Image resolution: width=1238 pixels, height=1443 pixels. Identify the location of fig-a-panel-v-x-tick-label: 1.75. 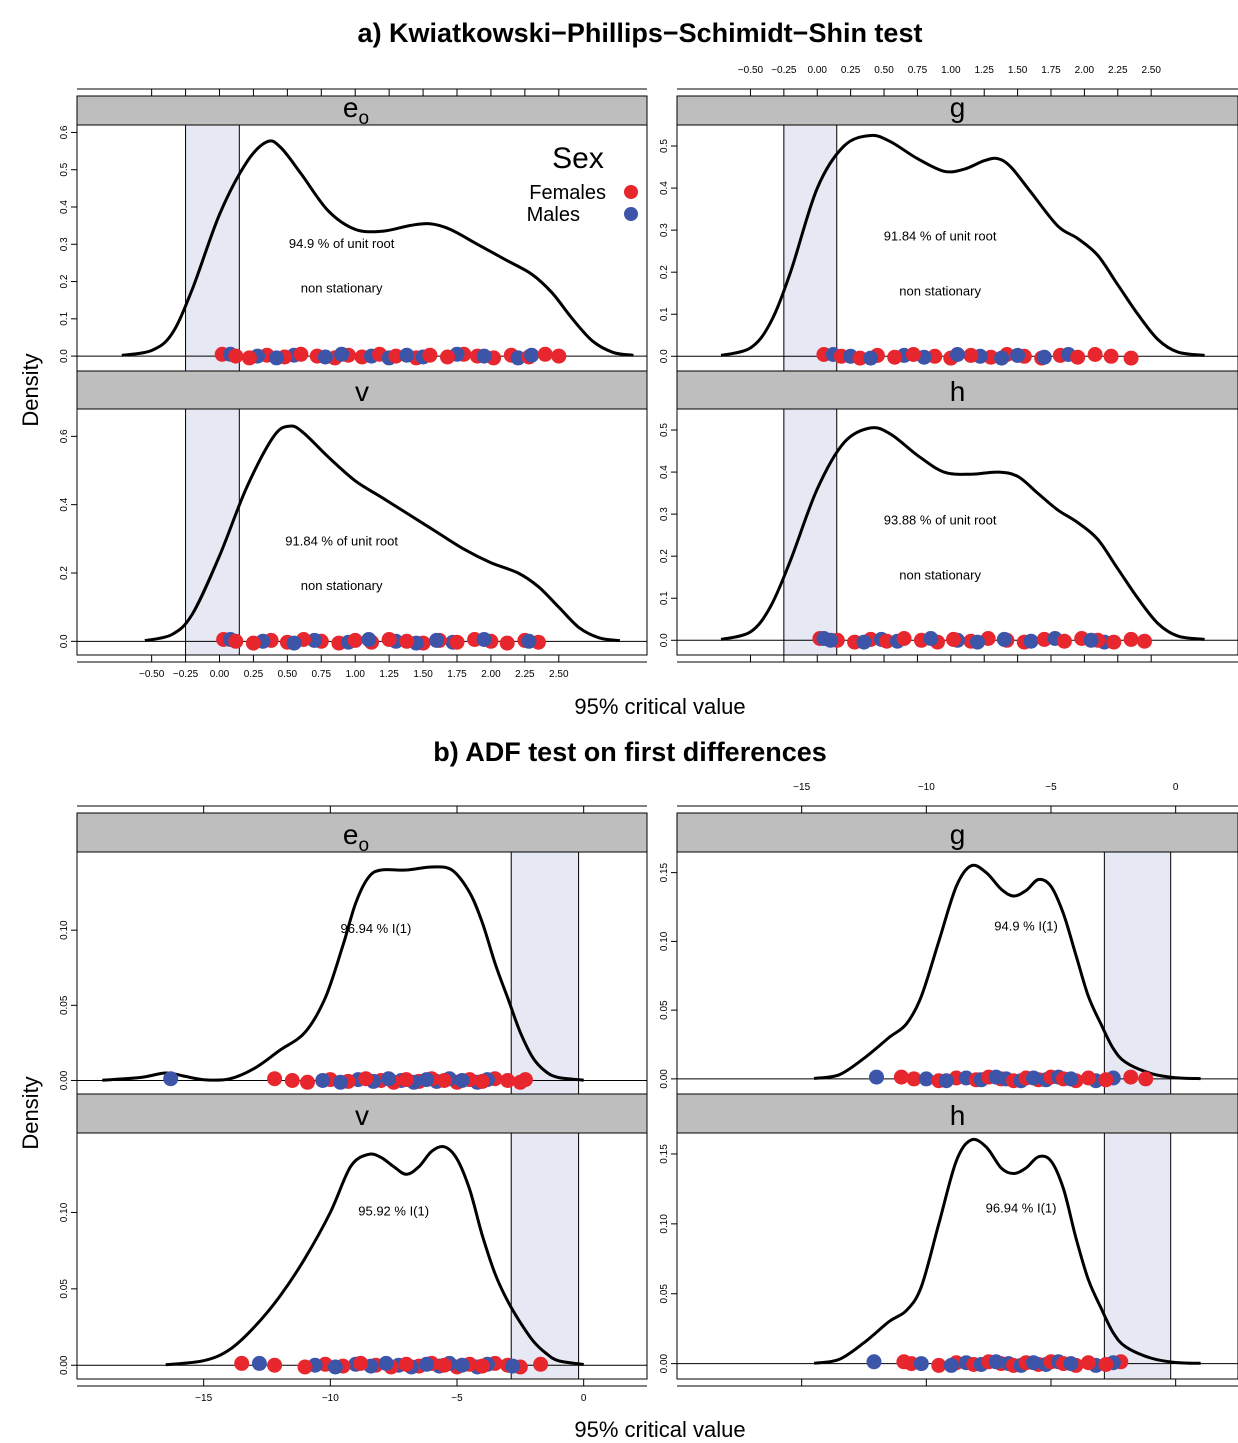
(457, 674).